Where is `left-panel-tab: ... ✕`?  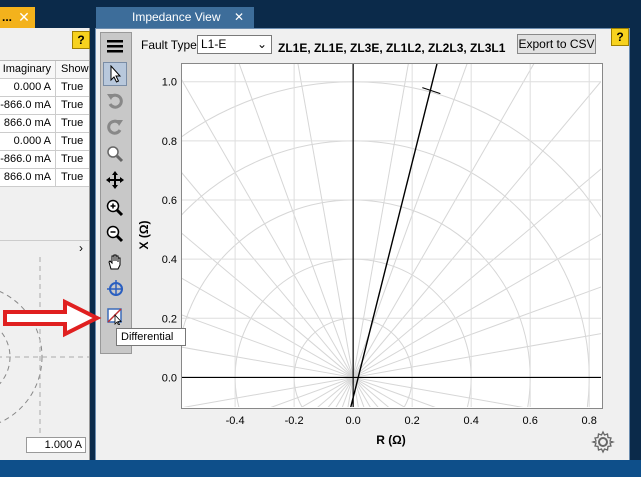 left-panel-tab: ... ✕ is located at coordinates (17, 17).